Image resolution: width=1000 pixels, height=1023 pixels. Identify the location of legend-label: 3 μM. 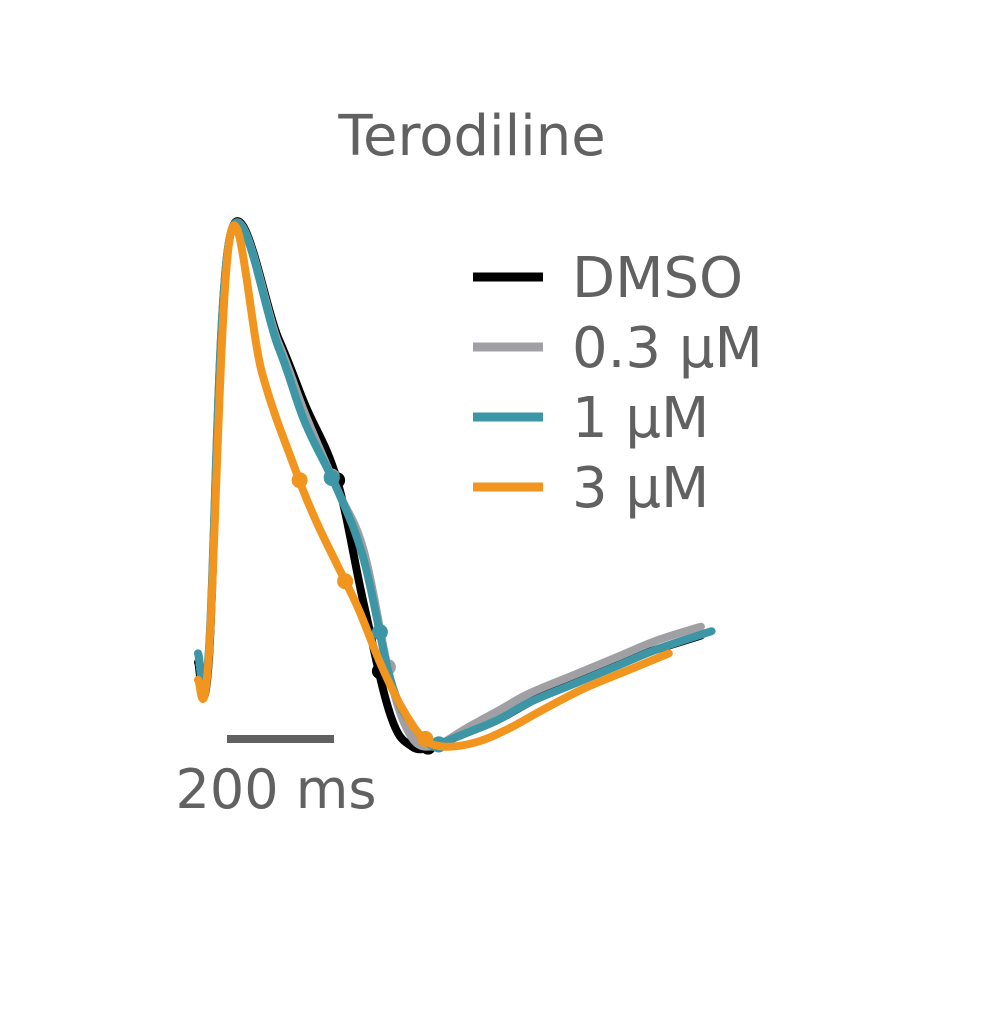
(640, 488).